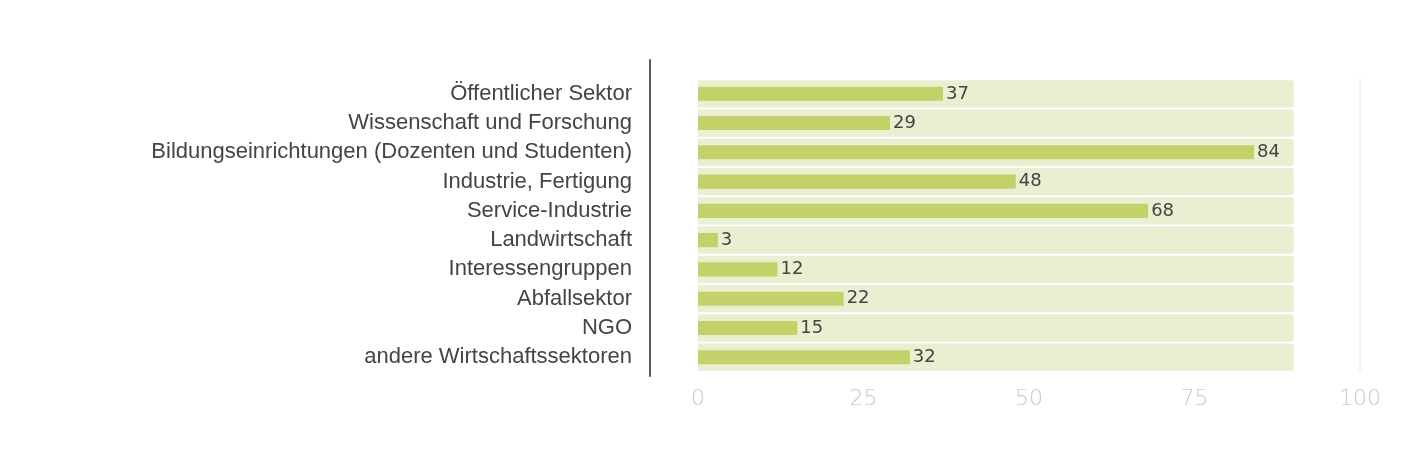 This screenshot has height=451, width=1403. I want to click on y-tick-label: Industrie, Fertigung, so click(537, 180).